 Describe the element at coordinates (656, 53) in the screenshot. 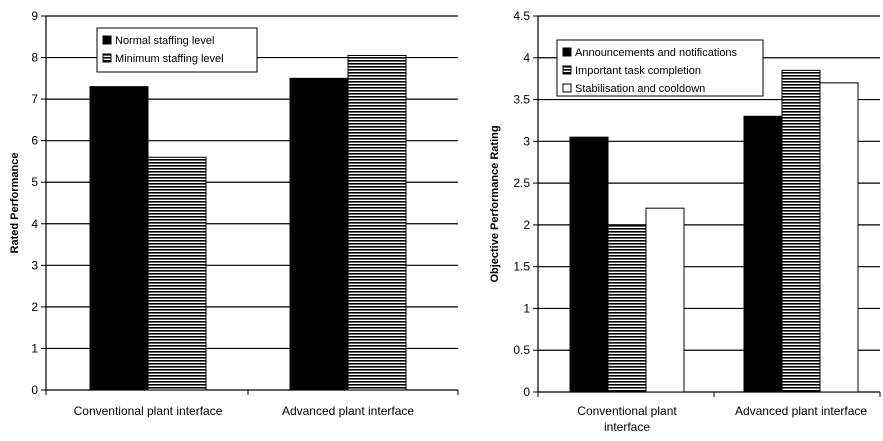

I see `legend-entry: Announcements and notifications` at that location.